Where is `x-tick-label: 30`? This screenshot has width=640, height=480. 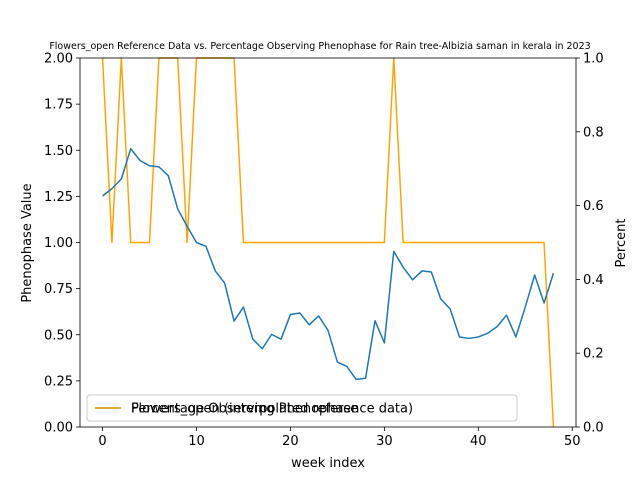
x-tick-label: 30 is located at coordinates (384, 441).